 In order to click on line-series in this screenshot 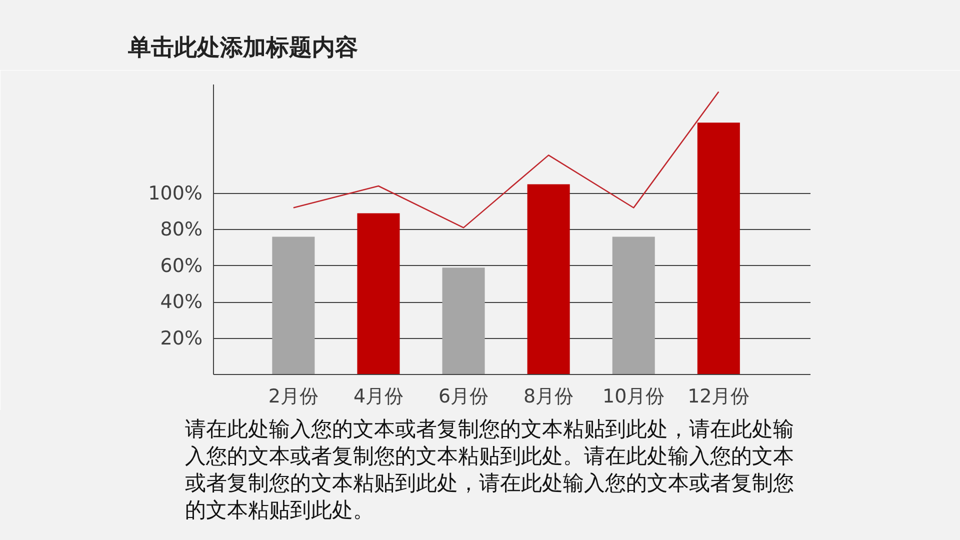, I will do `click(506, 159)`.